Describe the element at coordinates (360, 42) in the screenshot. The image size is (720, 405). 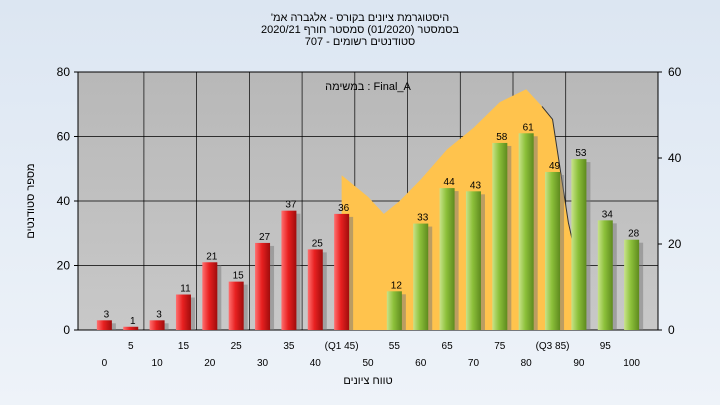
I see `chart-title-line-3: סטודנטים רשומים - 707` at that location.